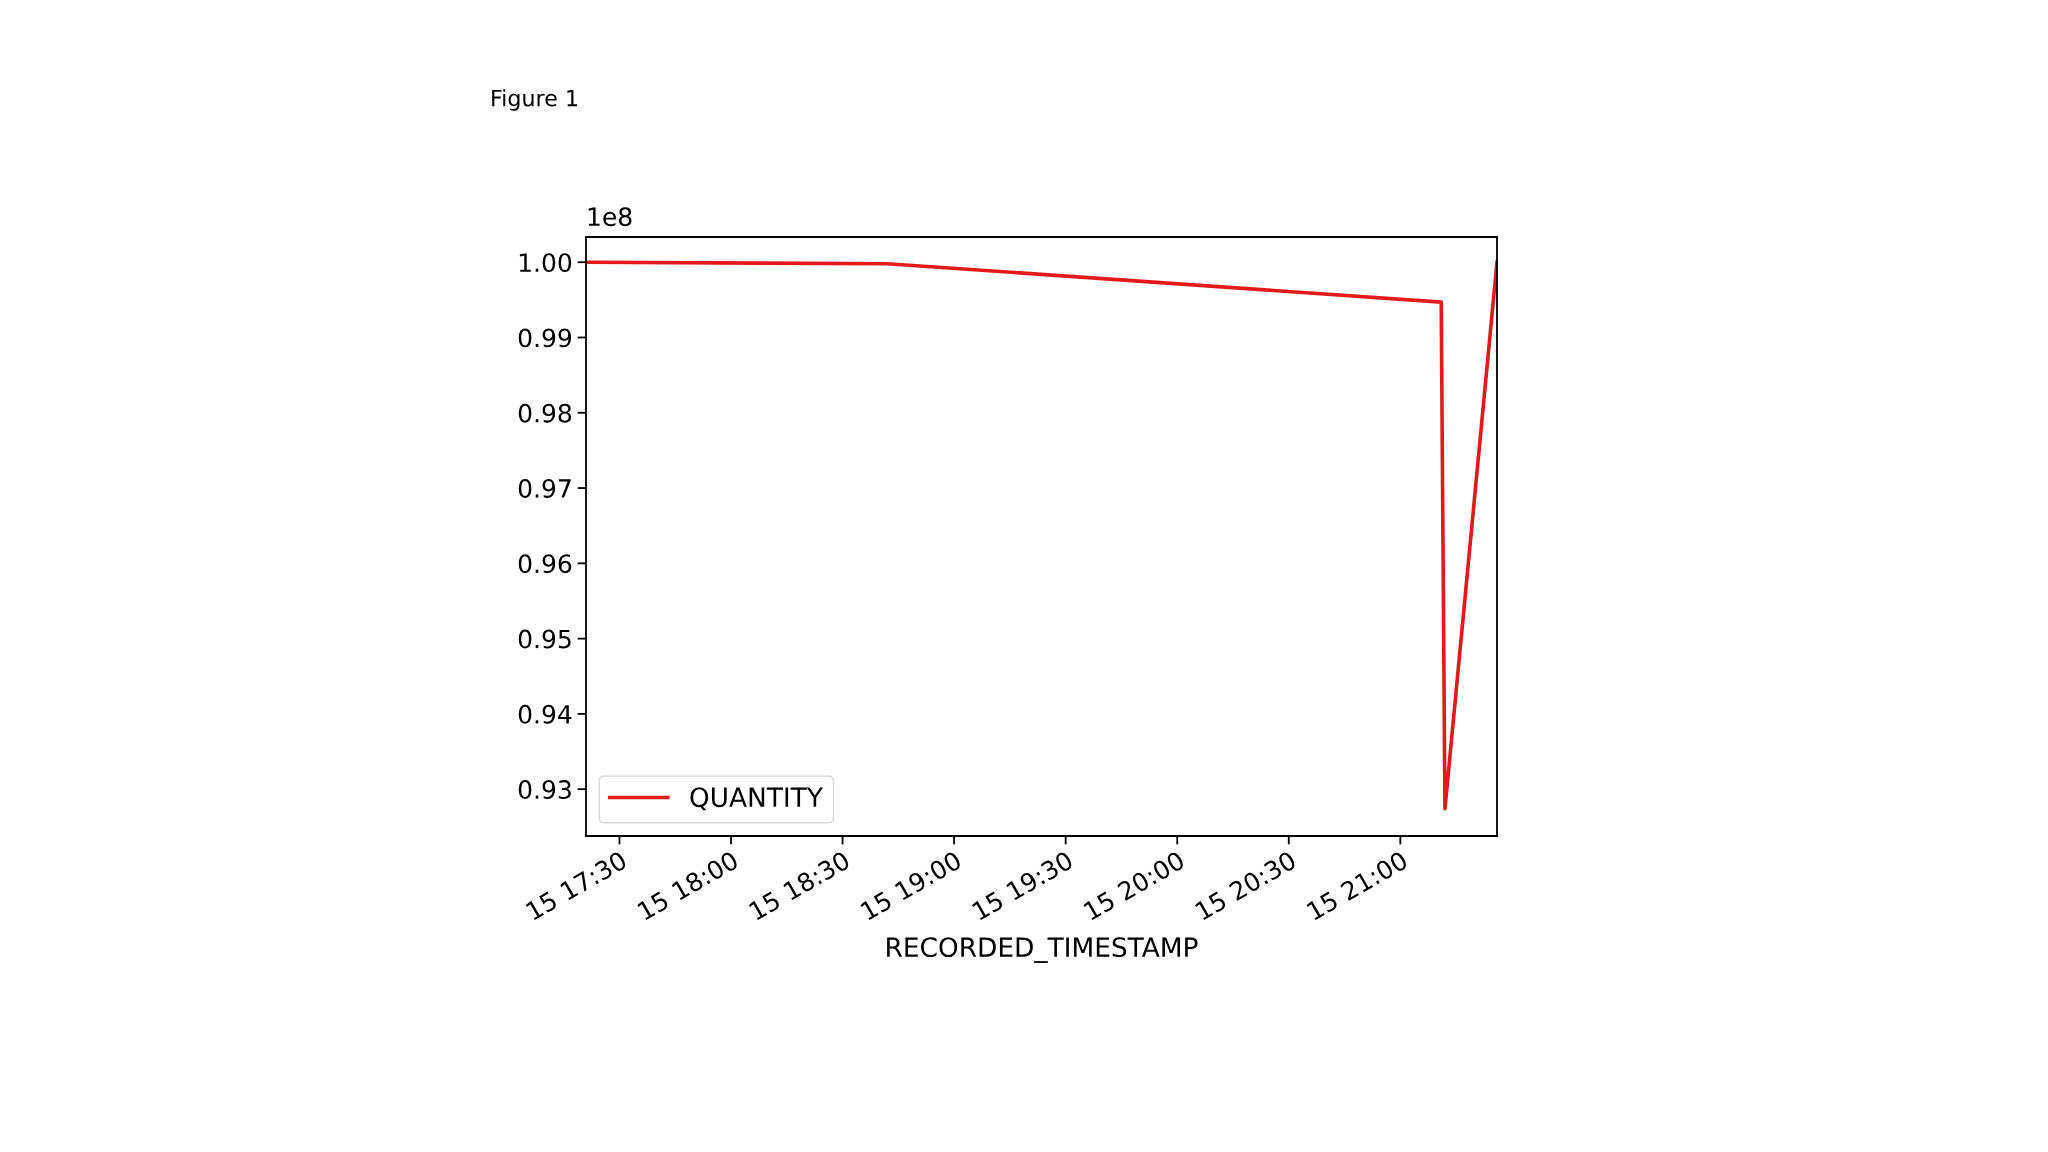  Describe the element at coordinates (545, 338) in the screenshot. I see `y-tick-label: 0.99` at that location.